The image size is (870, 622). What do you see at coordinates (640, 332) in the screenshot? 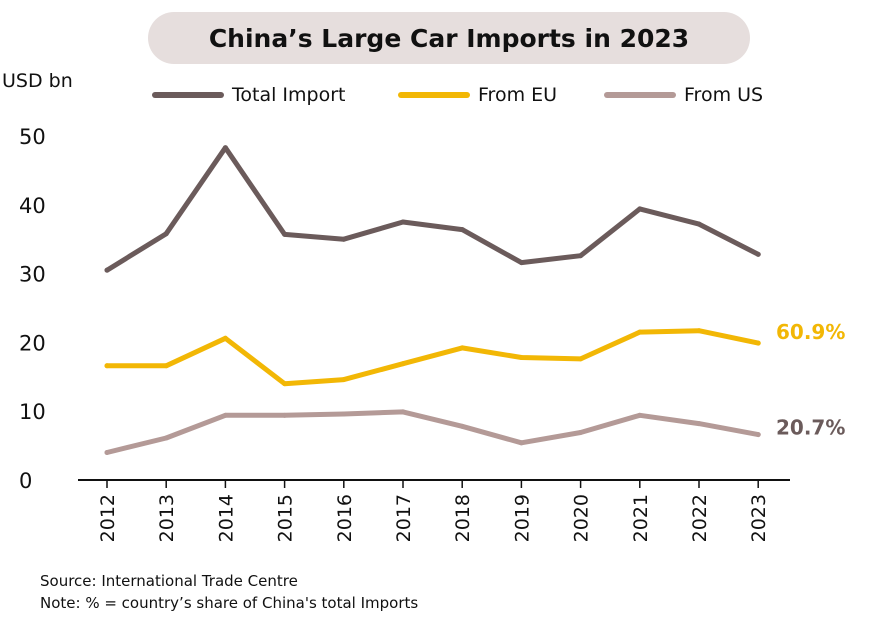
I see `data-point-eu-2021` at bounding box center [640, 332].